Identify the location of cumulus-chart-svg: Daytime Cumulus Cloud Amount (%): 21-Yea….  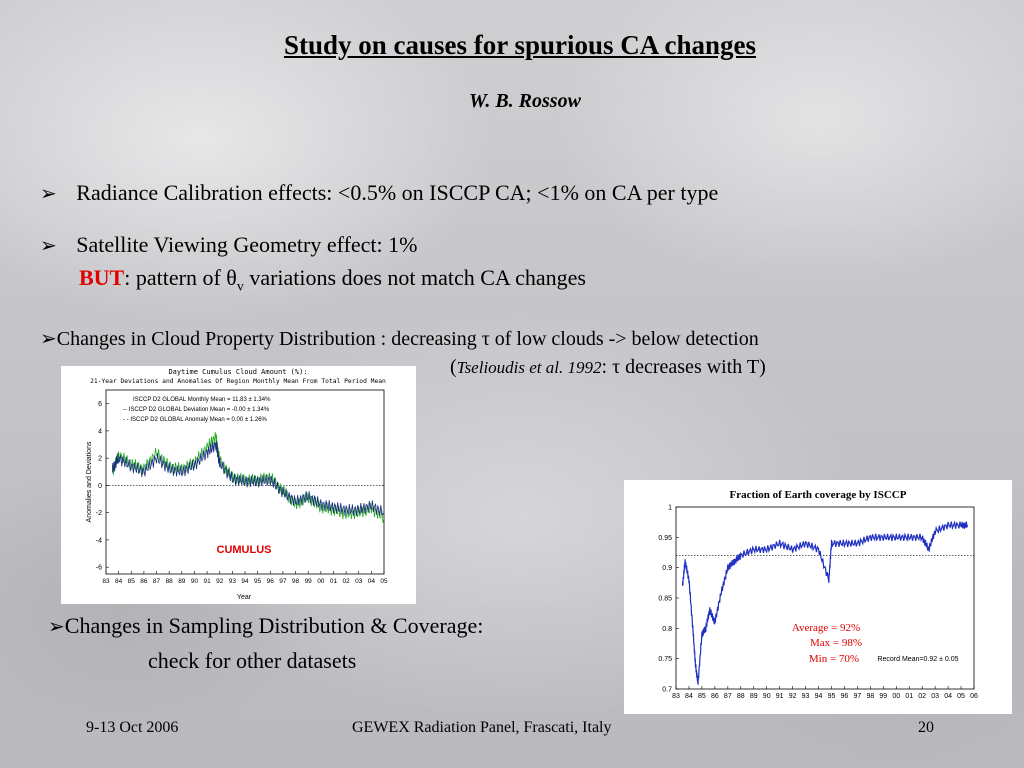
(237, 484).